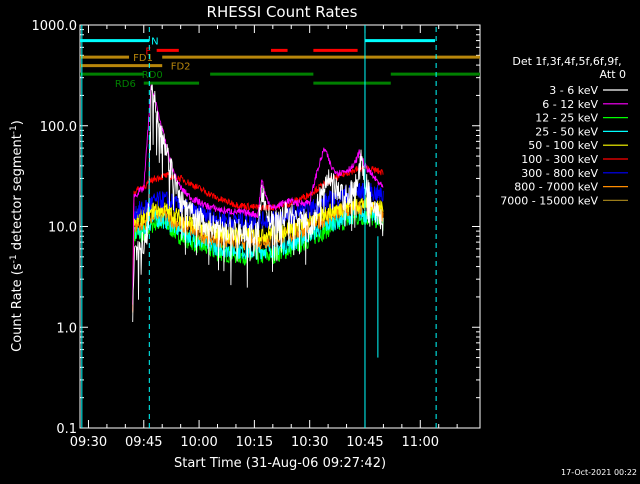  Describe the element at coordinates (573, 90) in the screenshot. I see `legend-label: 3 - 6 keV` at that location.